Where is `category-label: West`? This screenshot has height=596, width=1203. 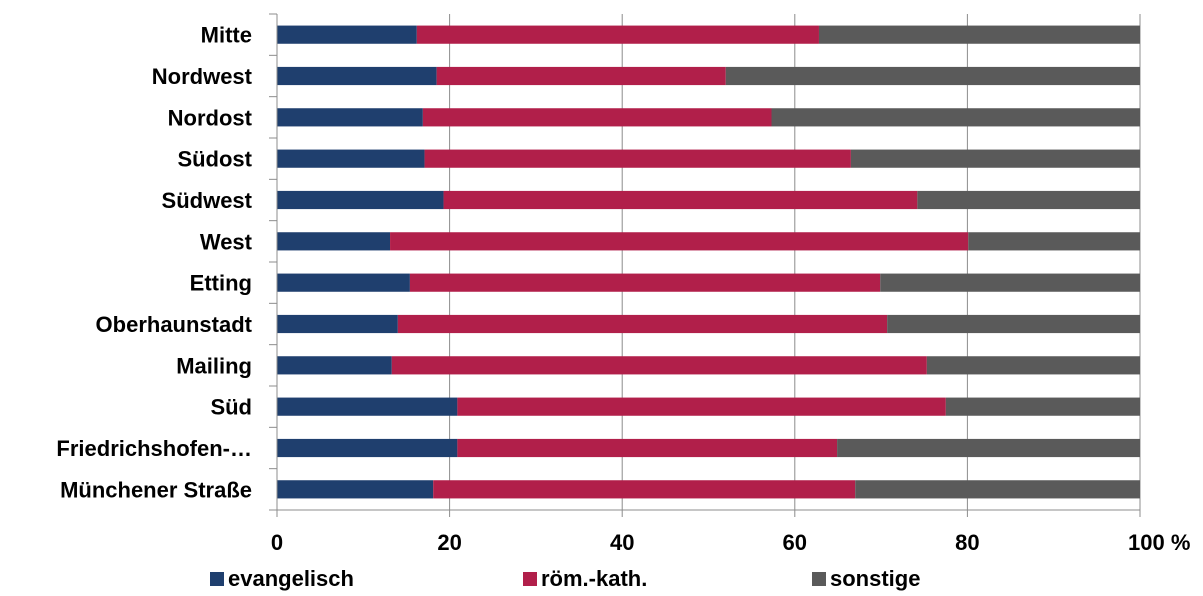
category-label: West is located at coordinates (226, 241).